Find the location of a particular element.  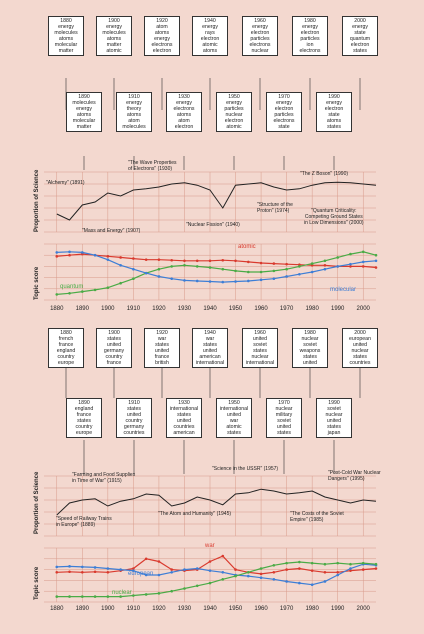

panel1-bottom-box-1910: 1910 energy theory atoms atom molecules is located at coordinates (134, 112).